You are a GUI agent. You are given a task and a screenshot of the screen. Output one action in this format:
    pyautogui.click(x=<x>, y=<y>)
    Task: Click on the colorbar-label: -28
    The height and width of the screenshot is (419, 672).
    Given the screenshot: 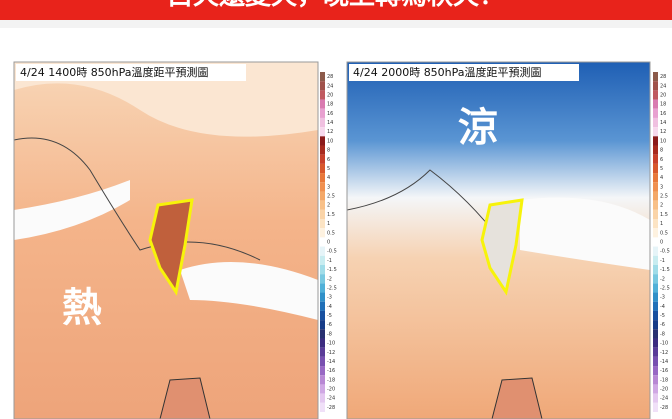 What is the action you would take?
    pyautogui.click(x=664, y=408)
    